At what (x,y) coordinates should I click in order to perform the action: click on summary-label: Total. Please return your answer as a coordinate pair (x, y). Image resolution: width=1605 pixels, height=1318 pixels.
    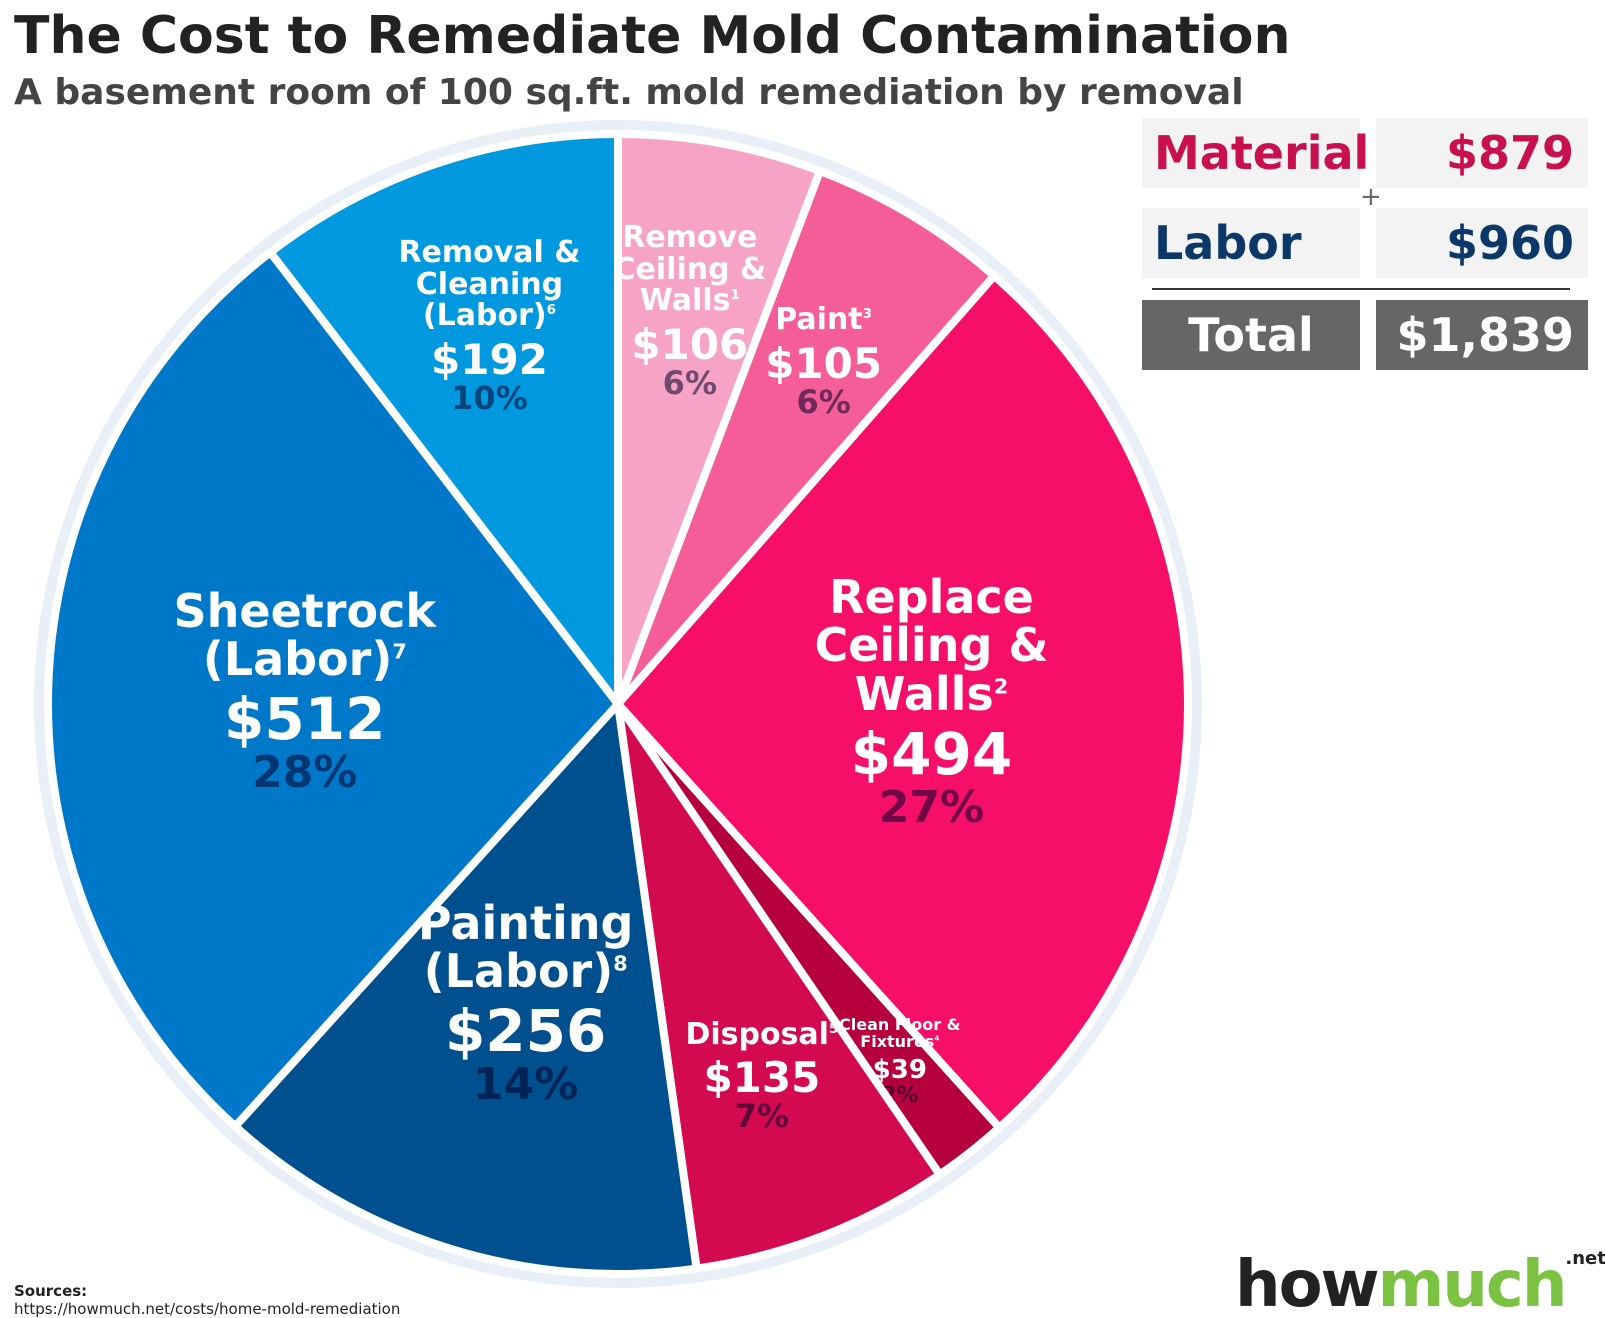
    Looking at the image, I should click on (1251, 335).